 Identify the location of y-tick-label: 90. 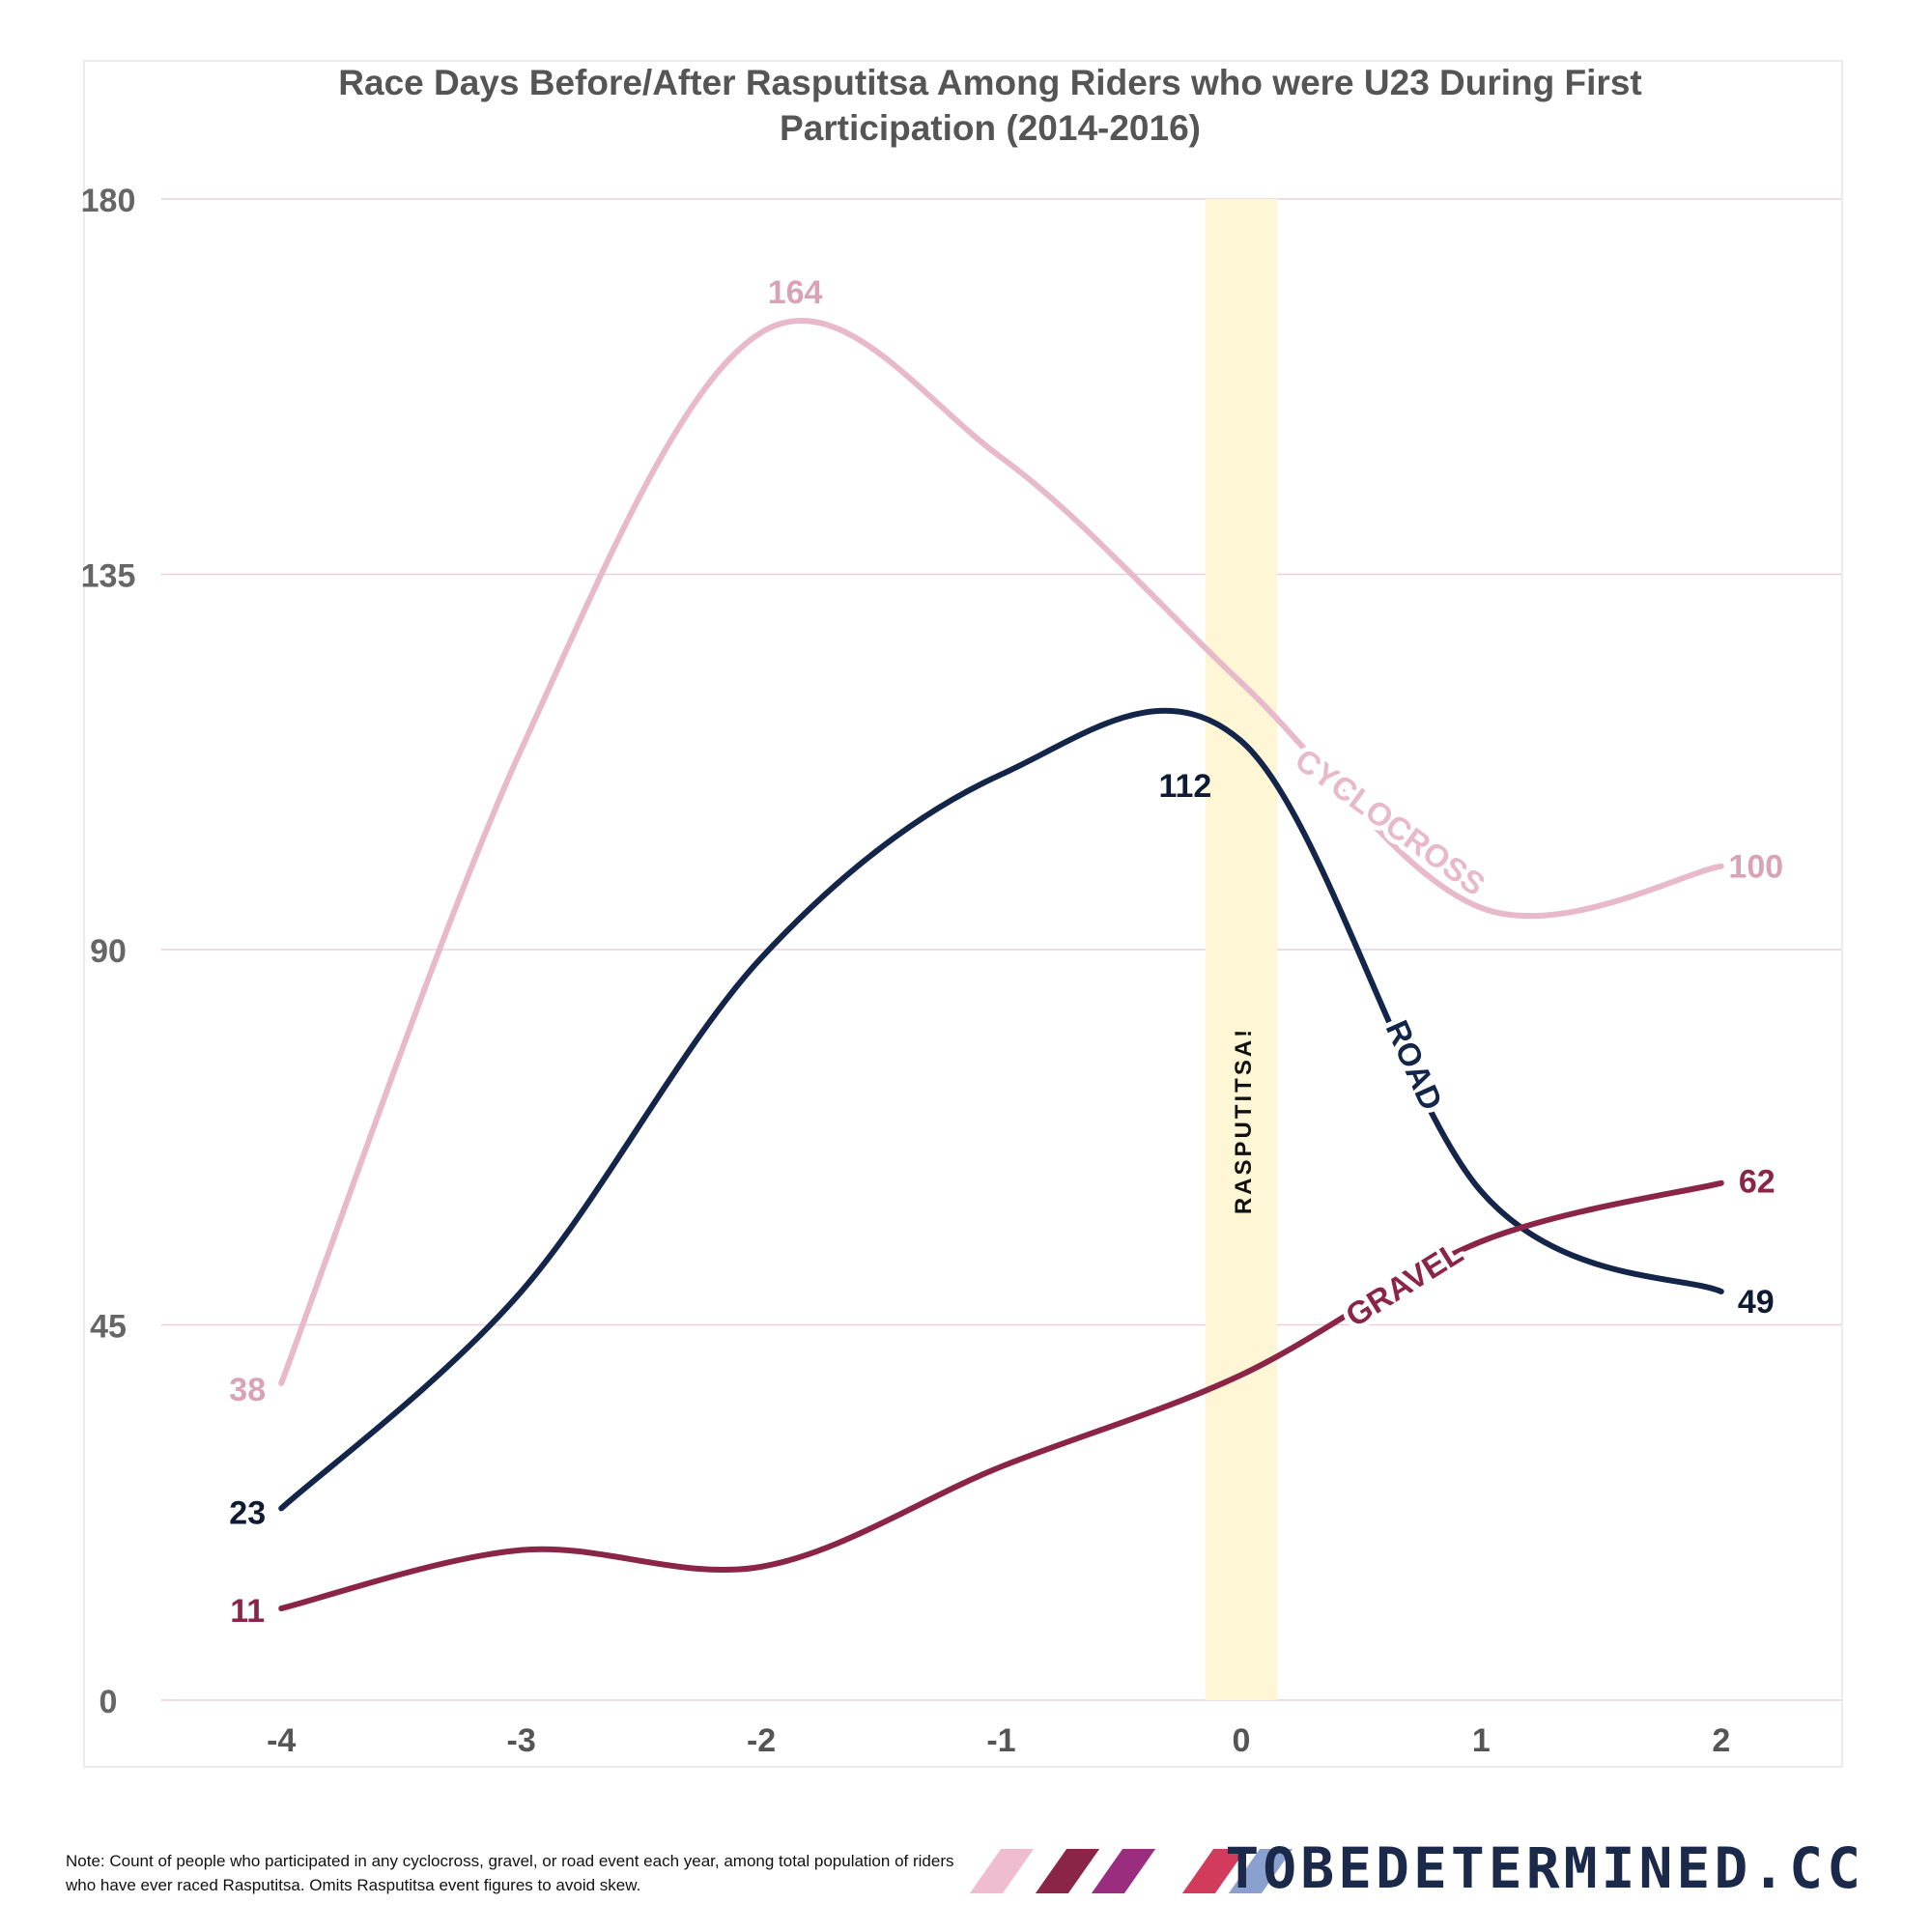
(108, 951).